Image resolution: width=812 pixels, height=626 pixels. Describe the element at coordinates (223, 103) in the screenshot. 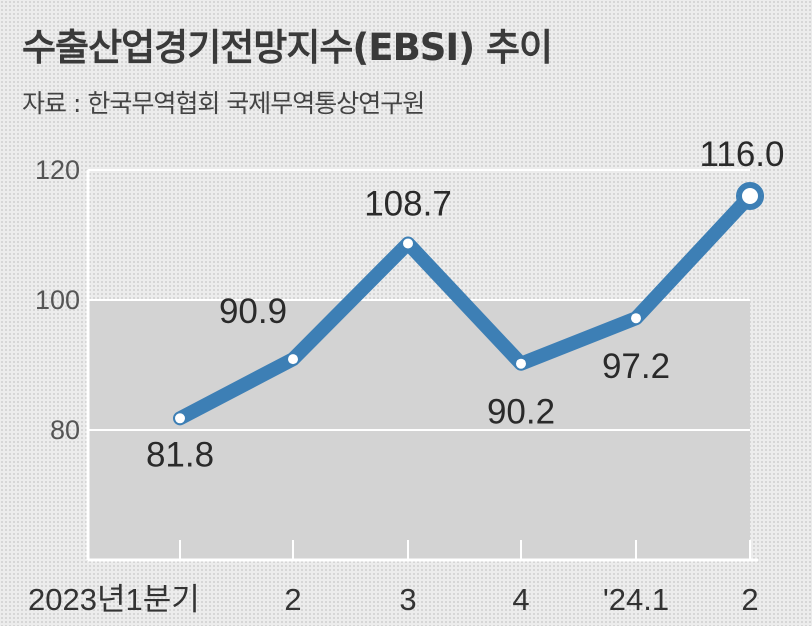

I see `chart-source: 자료 : 한국무역협회 국제무역통상연구원` at that location.